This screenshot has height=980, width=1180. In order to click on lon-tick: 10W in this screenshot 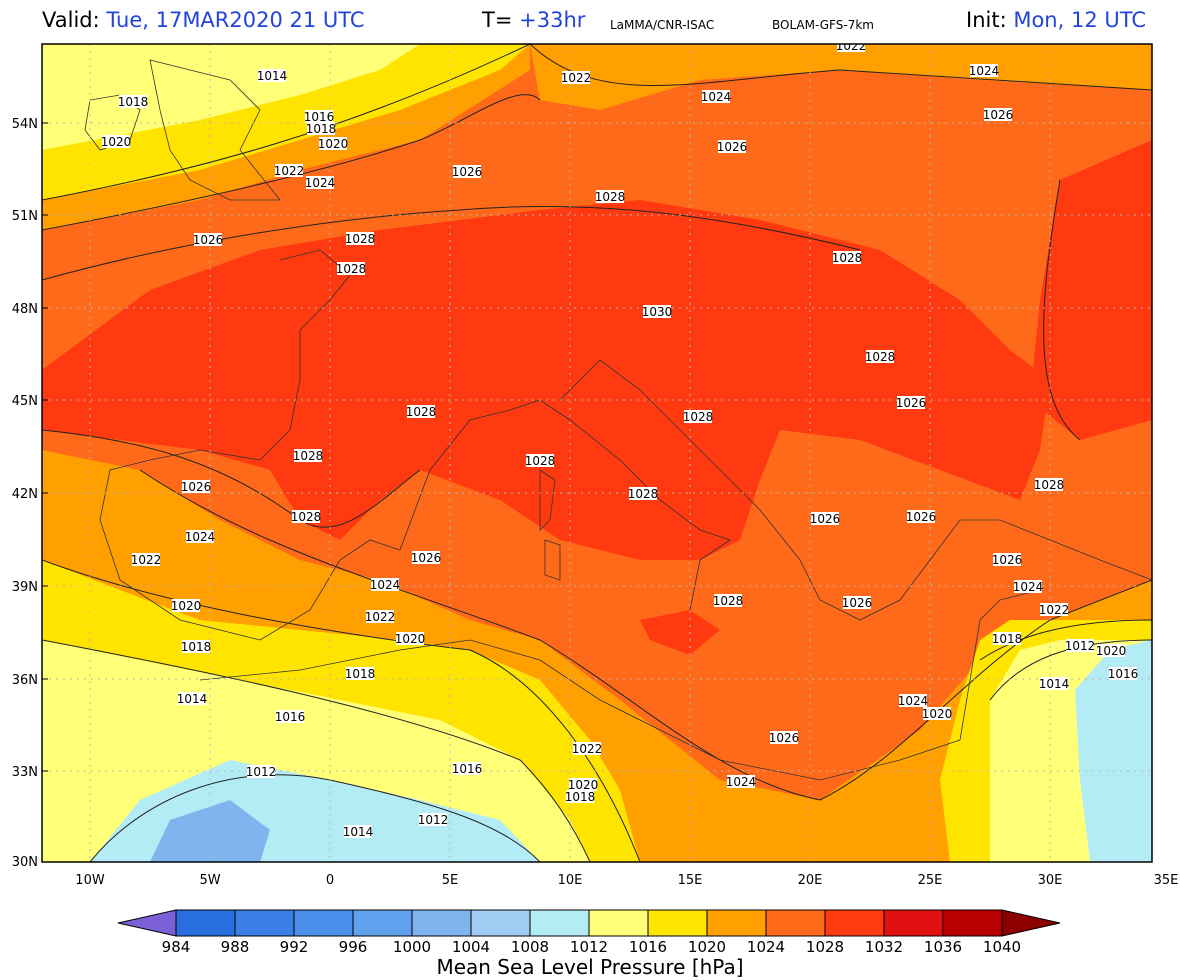, I will do `click(90, 880)`.